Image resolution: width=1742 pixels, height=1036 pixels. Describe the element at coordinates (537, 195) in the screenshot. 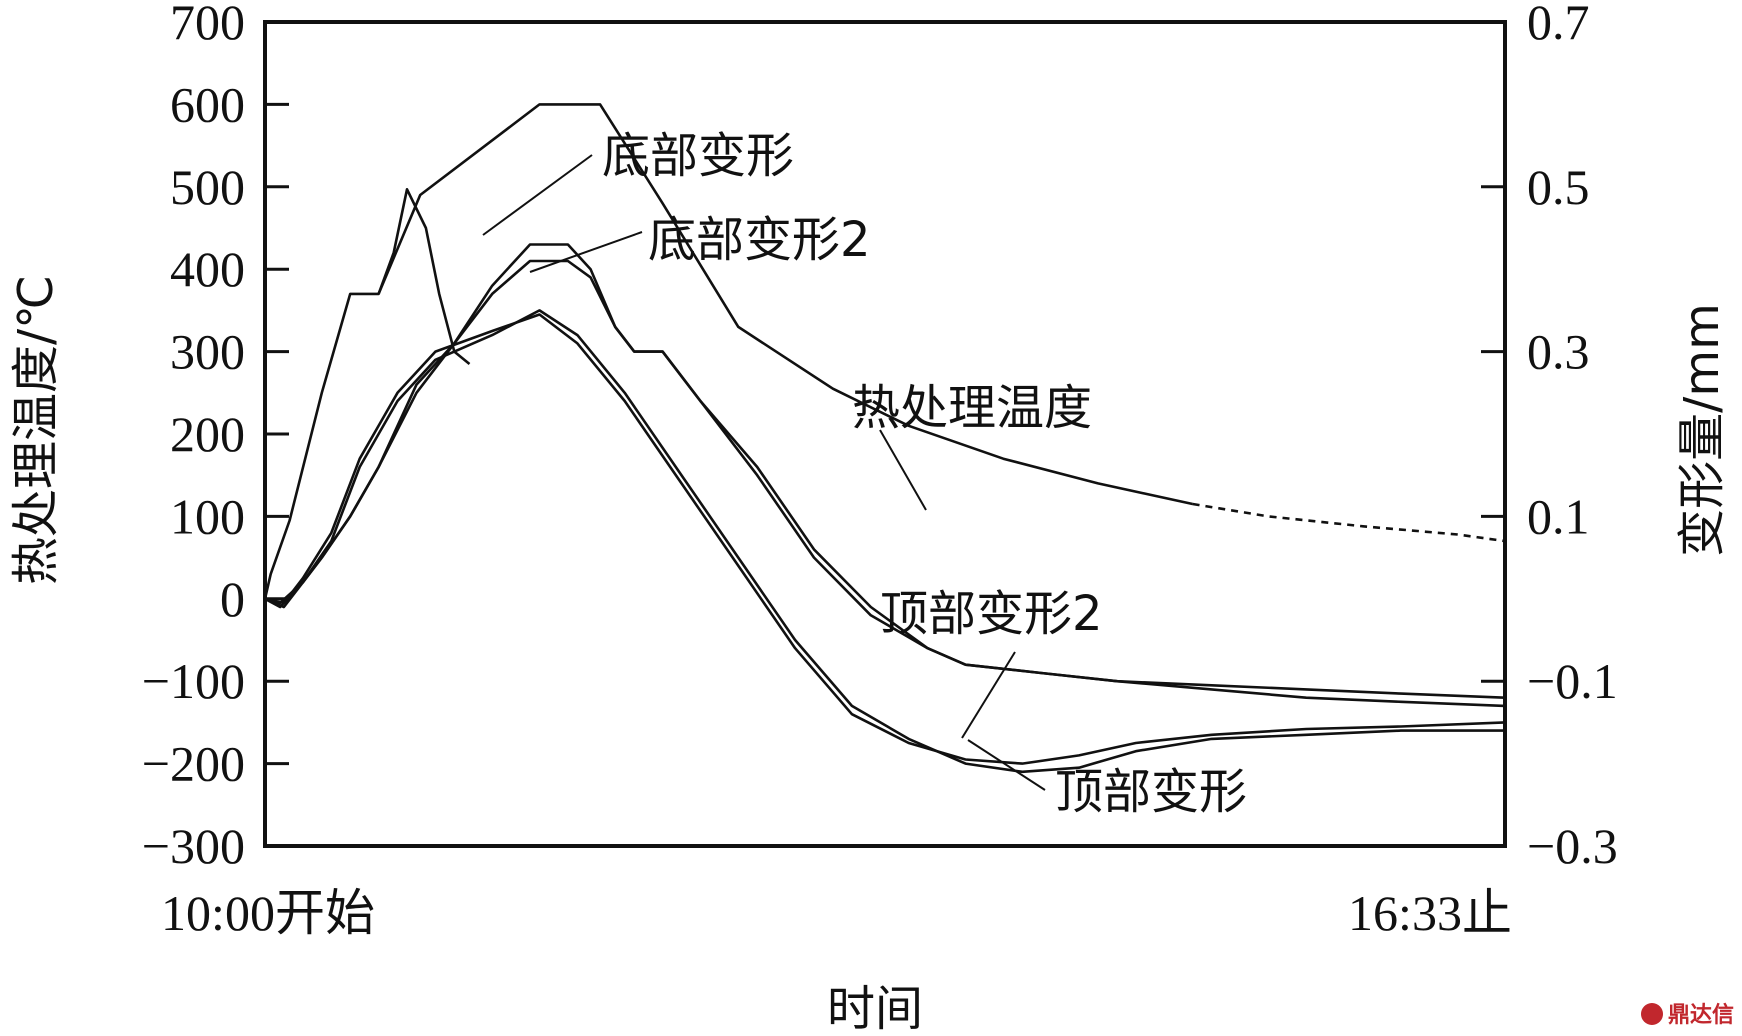

I see `leader-bottom-deformation` at that location.